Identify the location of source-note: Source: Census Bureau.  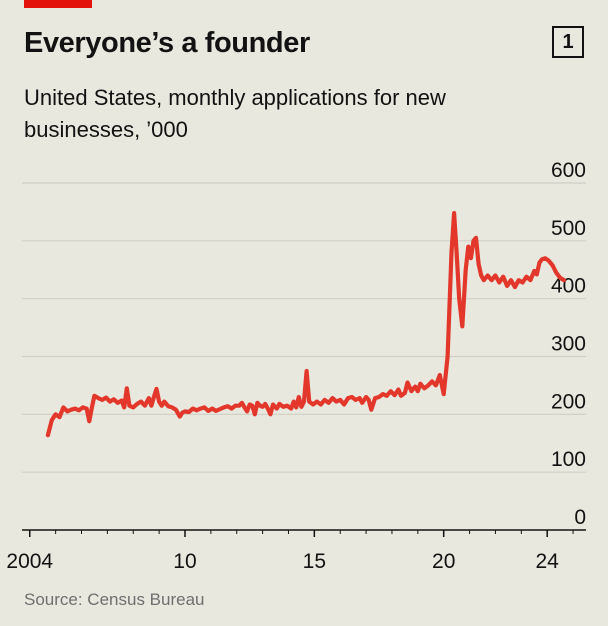
(114, 599).